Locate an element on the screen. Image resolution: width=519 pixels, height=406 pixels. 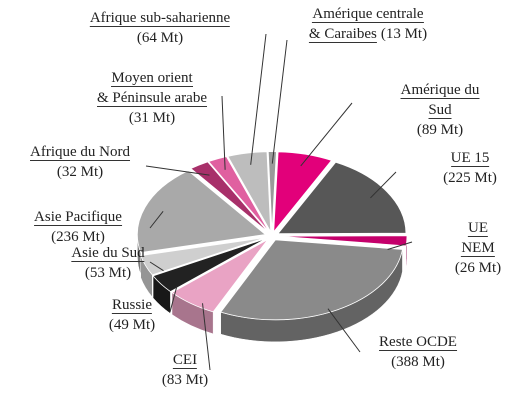
value-label: (53 Mt) is located at coordinates (108, 273).